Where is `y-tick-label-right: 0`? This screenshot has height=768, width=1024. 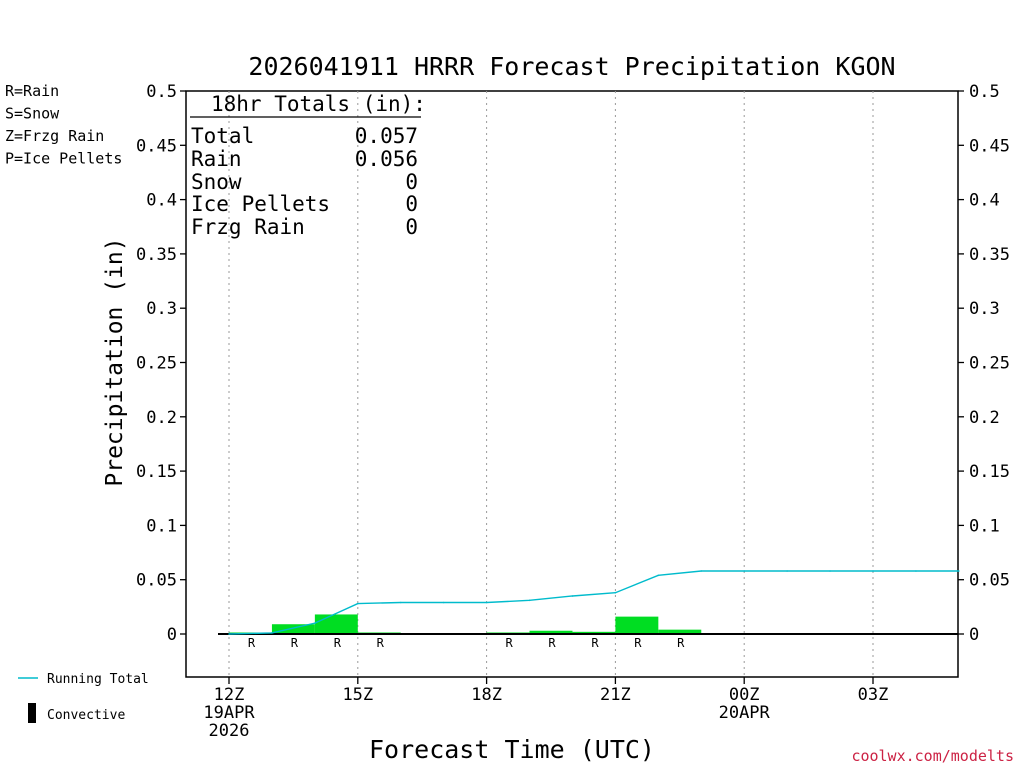
y-tick-label-right: 0 is located at coordinates (974, 635).